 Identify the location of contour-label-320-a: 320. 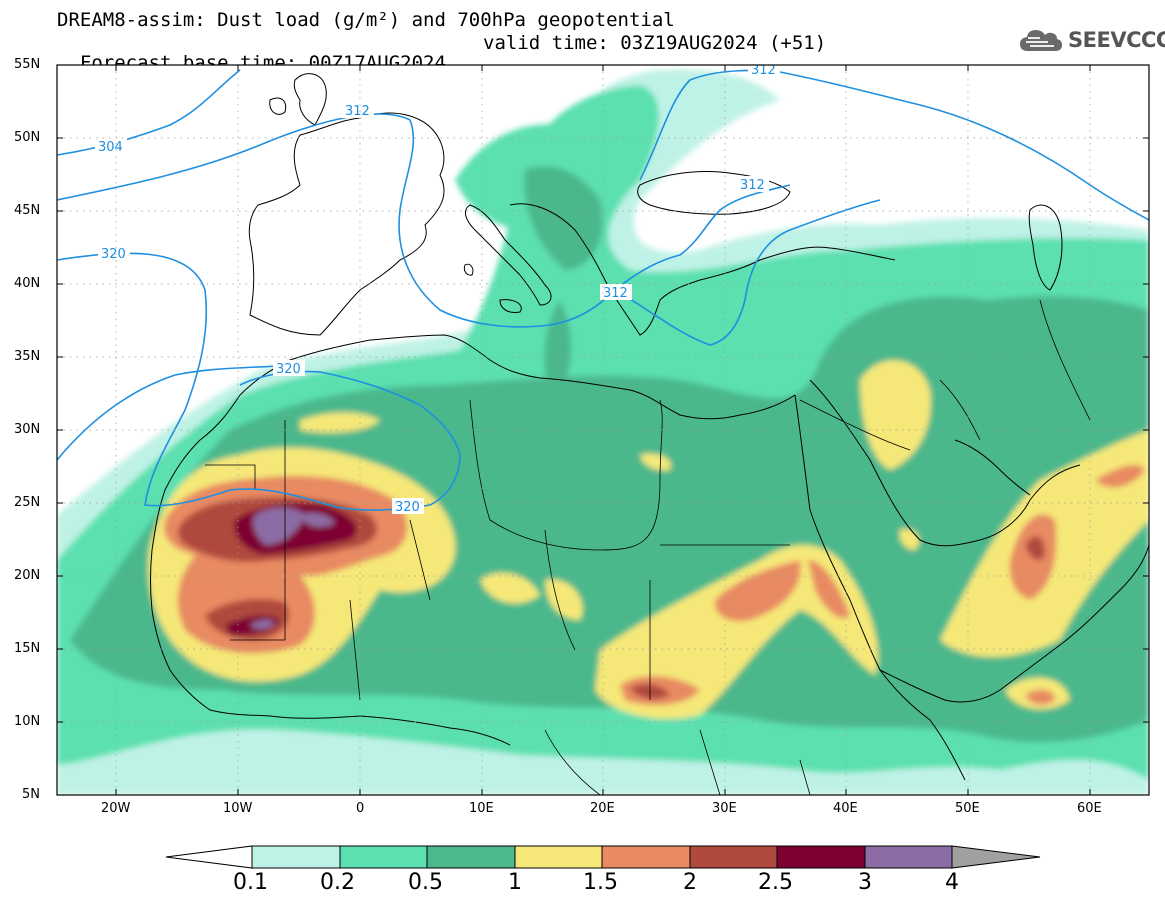
(113, 254).